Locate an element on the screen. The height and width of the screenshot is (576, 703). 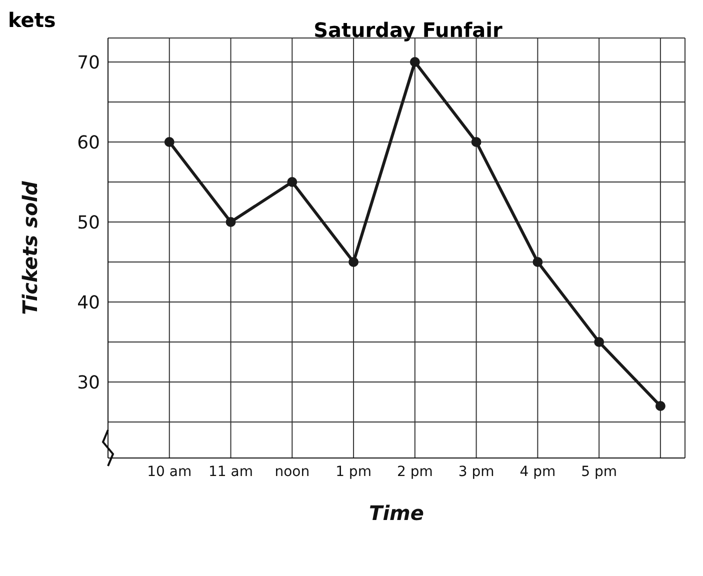
x-tick-label: 11 am is located at coordinates (231, 472).